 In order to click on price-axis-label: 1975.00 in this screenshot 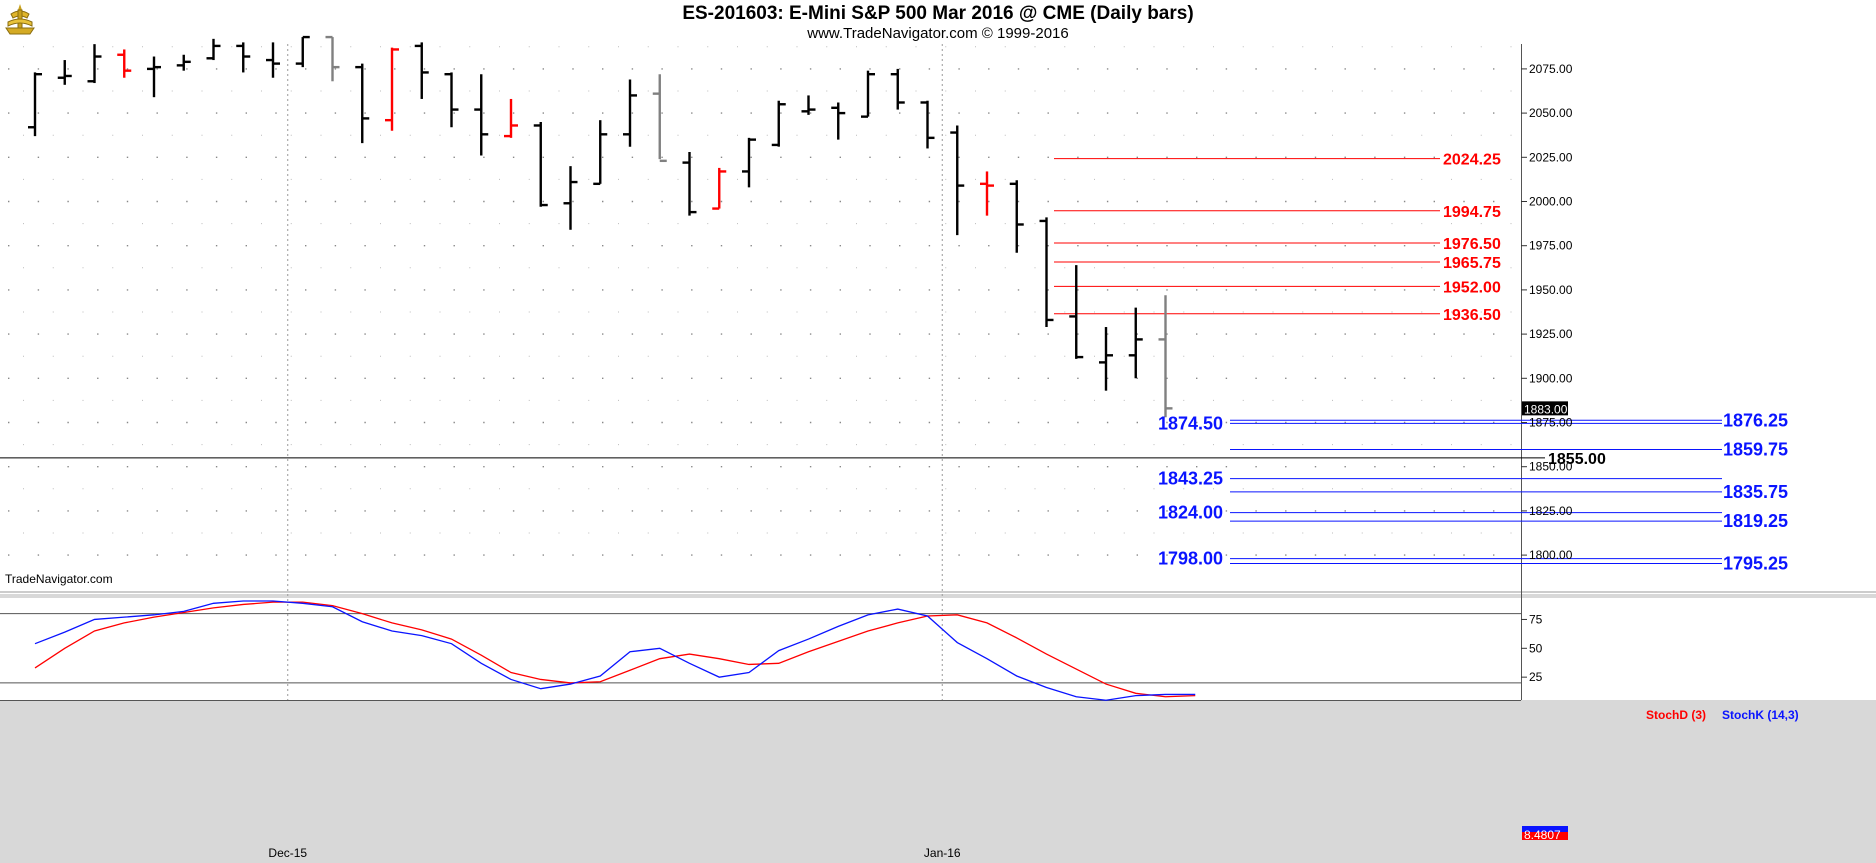, I will do `click(1551, 246)`.